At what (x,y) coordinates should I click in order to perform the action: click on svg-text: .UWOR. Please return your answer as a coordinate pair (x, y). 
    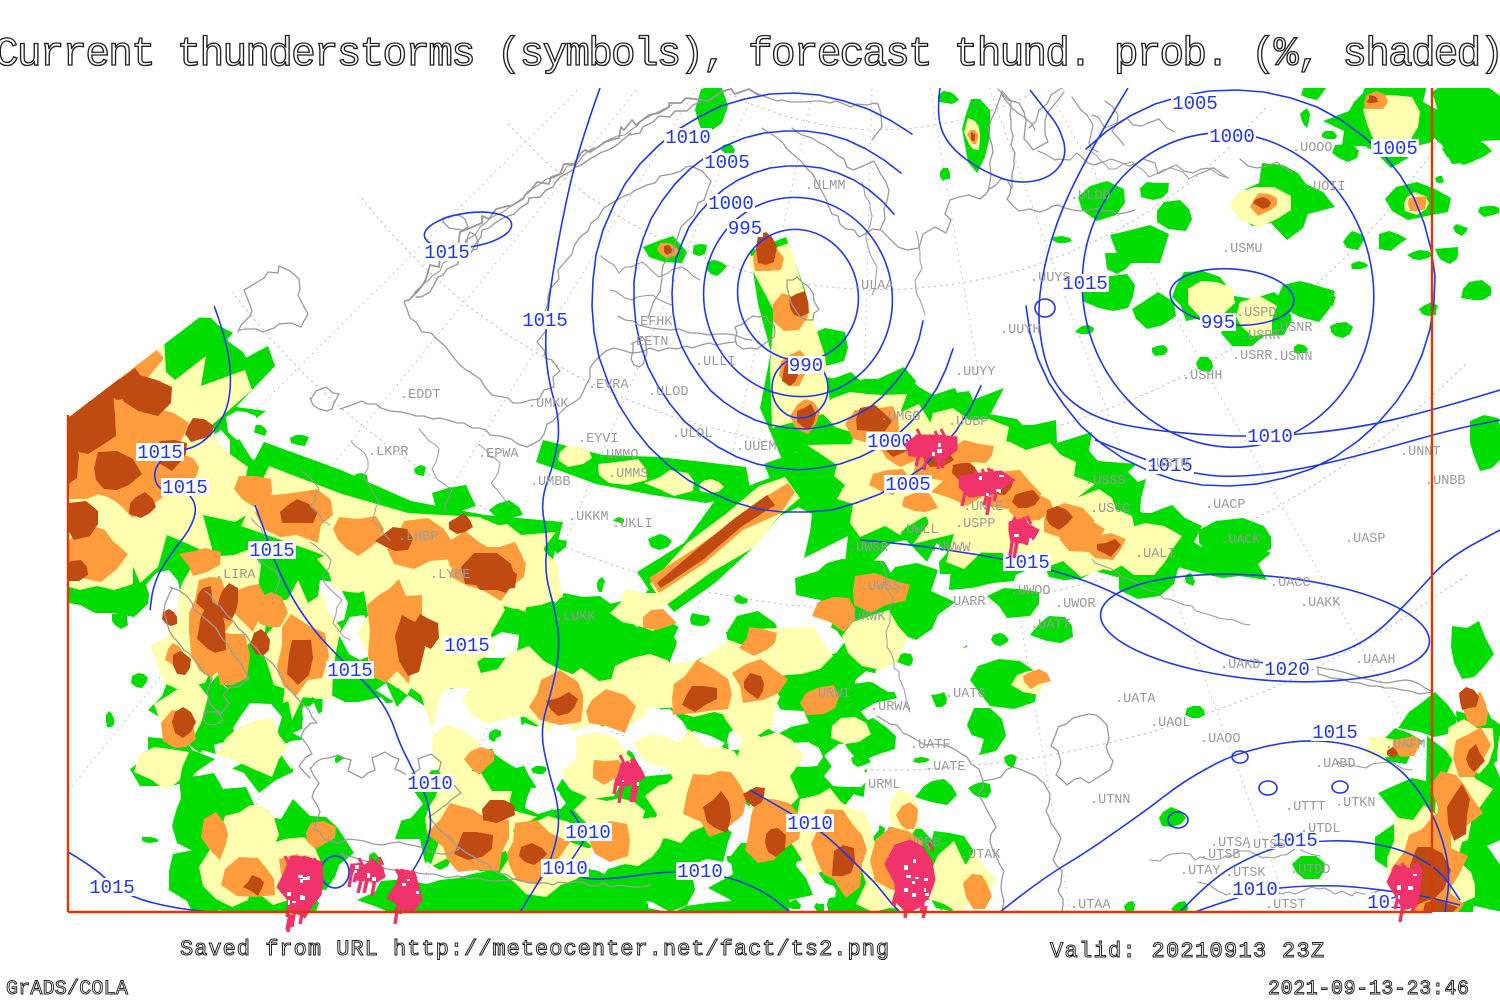
    Looking at the image, I should click on (1075, 604).